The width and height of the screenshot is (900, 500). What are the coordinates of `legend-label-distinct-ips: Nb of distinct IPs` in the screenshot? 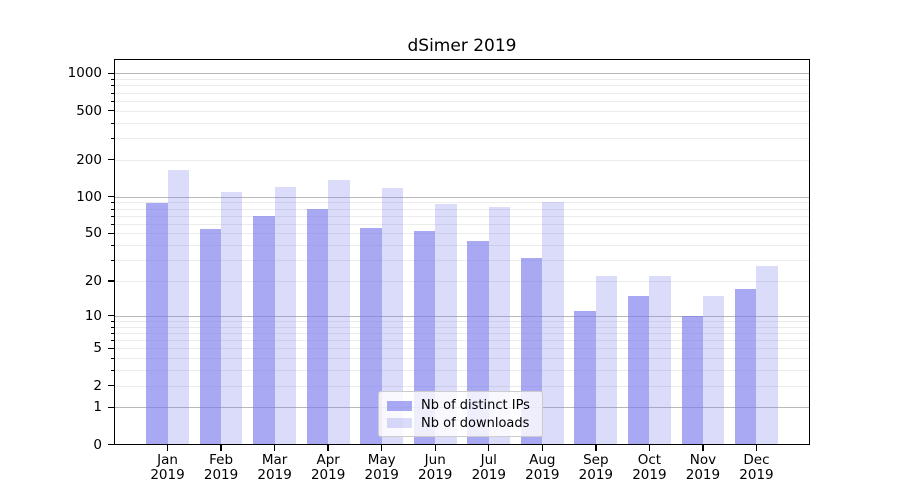 It's located at (475, 406).